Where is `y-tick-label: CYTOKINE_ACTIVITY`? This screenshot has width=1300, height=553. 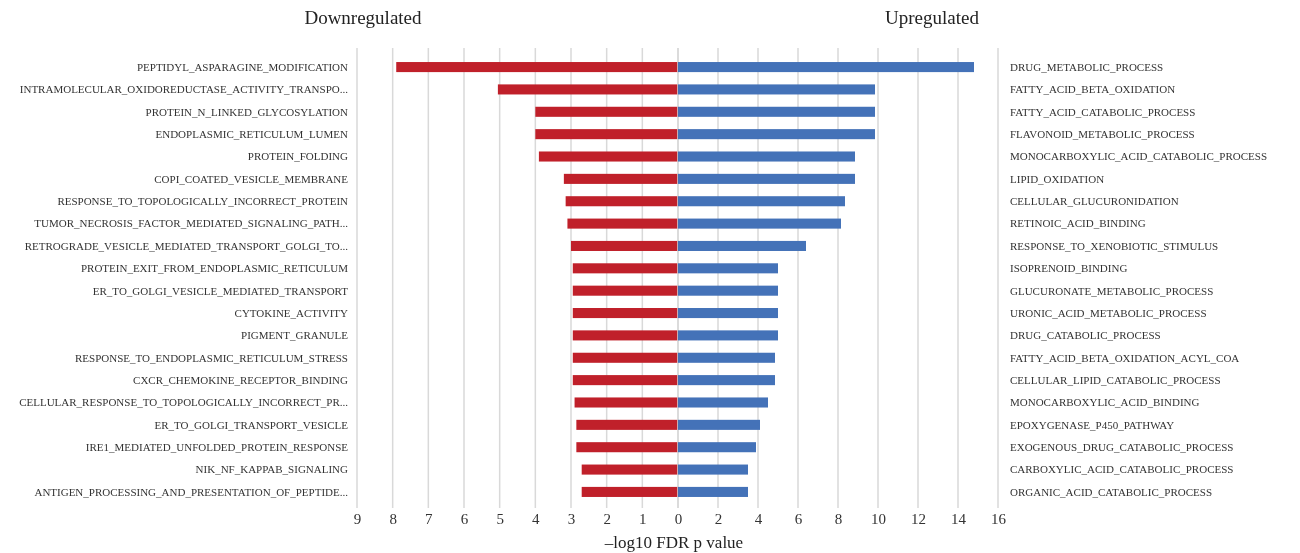 y-tick-label: CYTOKINE_ACTIVITY is located at coordinates (291, 312).